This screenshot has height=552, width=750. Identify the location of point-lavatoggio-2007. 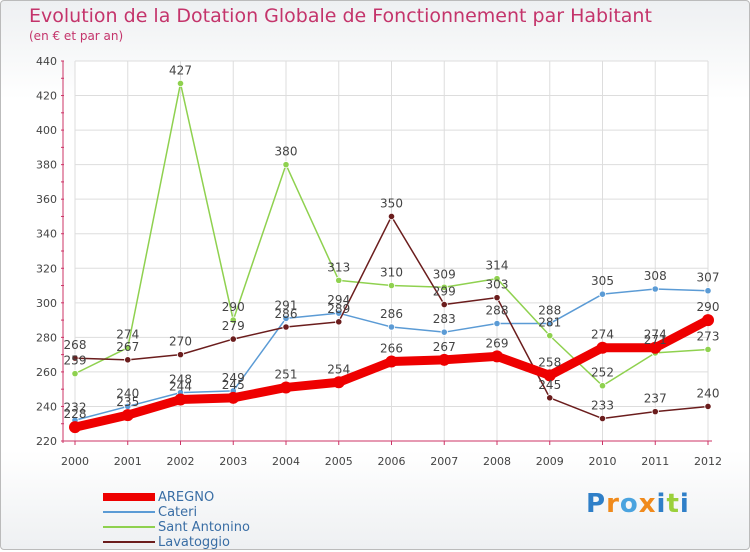
(444, 304).